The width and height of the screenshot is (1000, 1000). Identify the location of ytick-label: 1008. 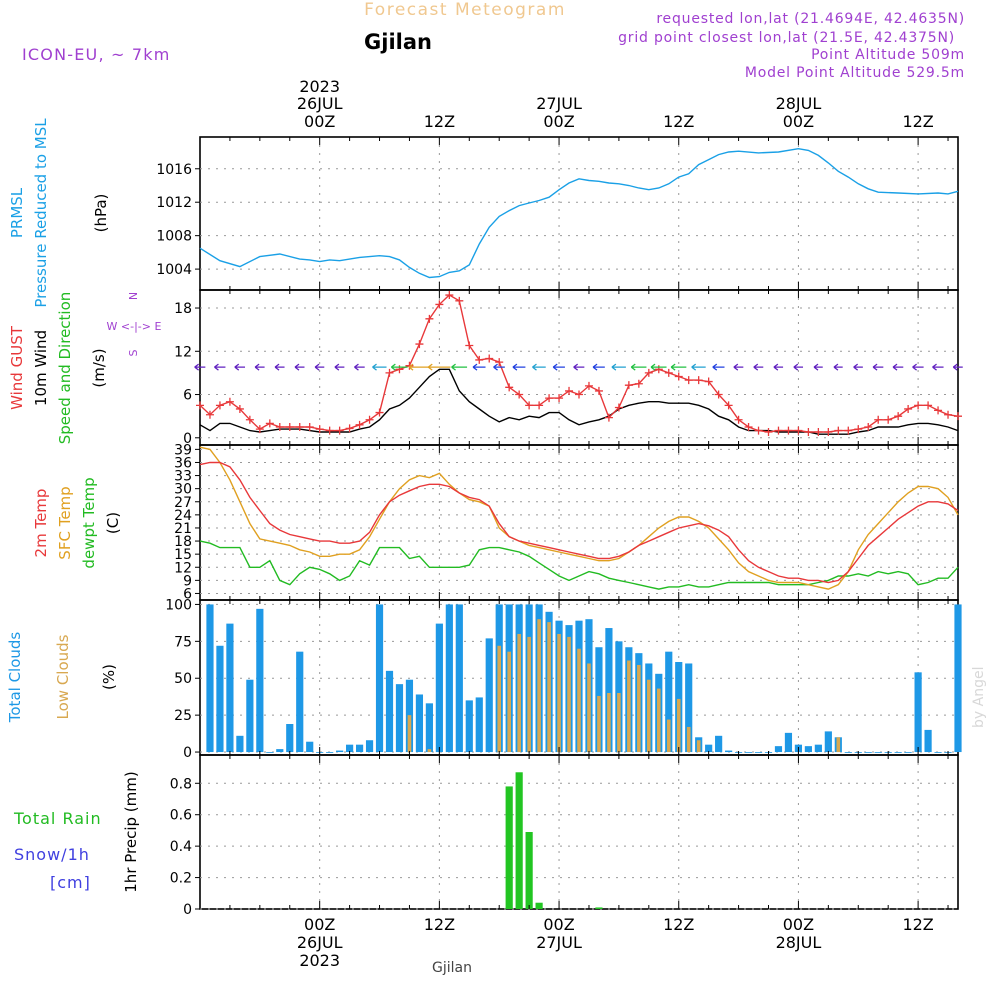
(174, 237).